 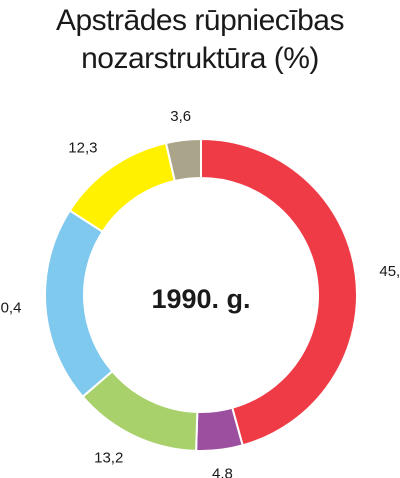 I want to click on donut-data-label-6: 3,6, so click(x=180, y=116).